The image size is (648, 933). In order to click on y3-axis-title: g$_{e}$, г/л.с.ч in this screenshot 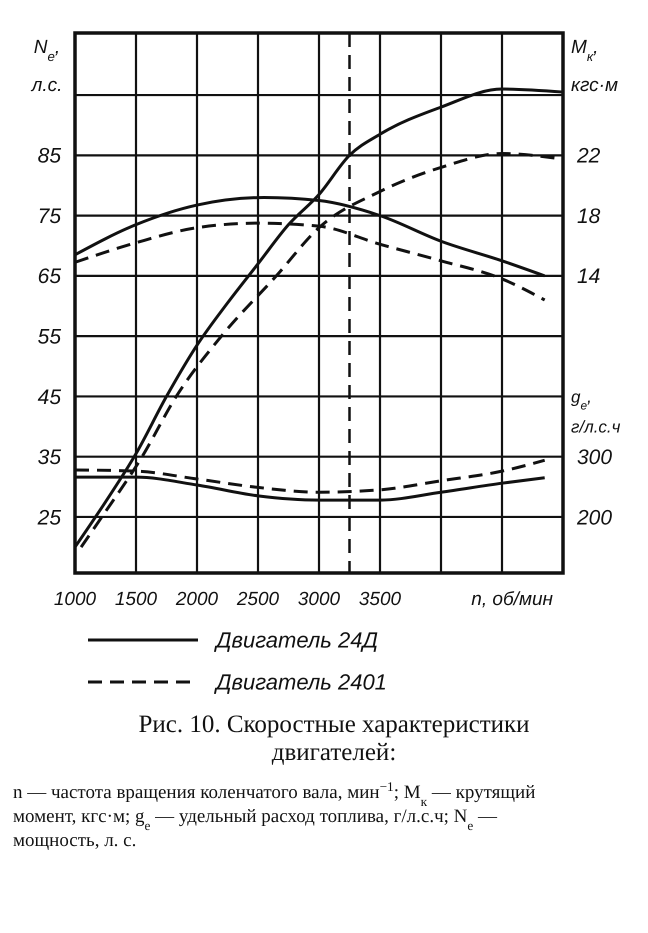, I will do `click(596, 411)`.